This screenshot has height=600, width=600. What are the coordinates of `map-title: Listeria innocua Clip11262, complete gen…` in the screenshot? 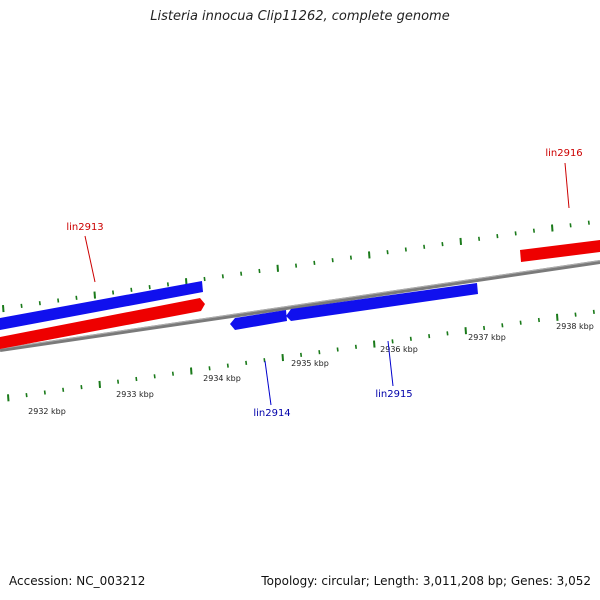 It's located at (300, 16).